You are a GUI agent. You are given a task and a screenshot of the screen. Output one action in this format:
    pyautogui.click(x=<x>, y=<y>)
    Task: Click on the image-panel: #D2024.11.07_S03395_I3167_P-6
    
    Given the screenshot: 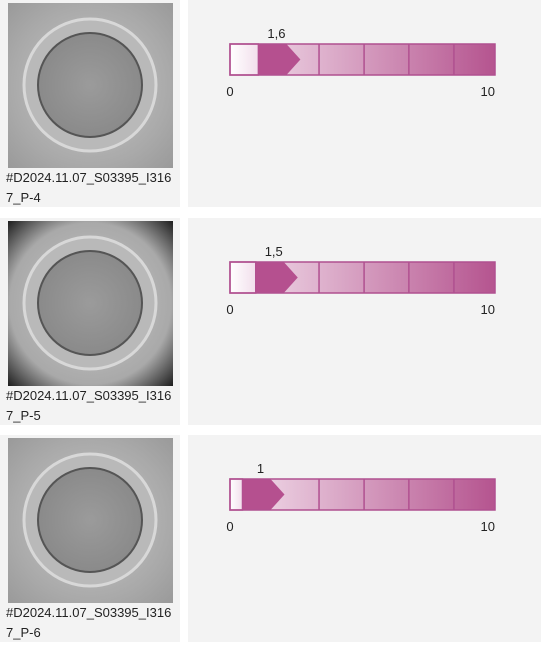 What is the action you would take?
    pyautogui.click(x=90, y=538)
    